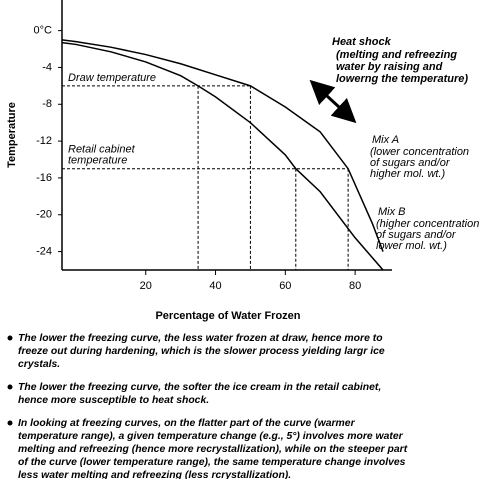 This screenshot has height=479, width=500. Describe the element at coordinates (44, 178) in the screenshot. I see `y-tick-label: -16` at that location.